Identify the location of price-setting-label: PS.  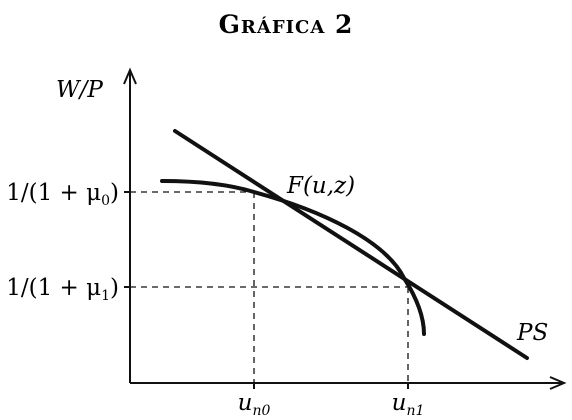
(532, 333).